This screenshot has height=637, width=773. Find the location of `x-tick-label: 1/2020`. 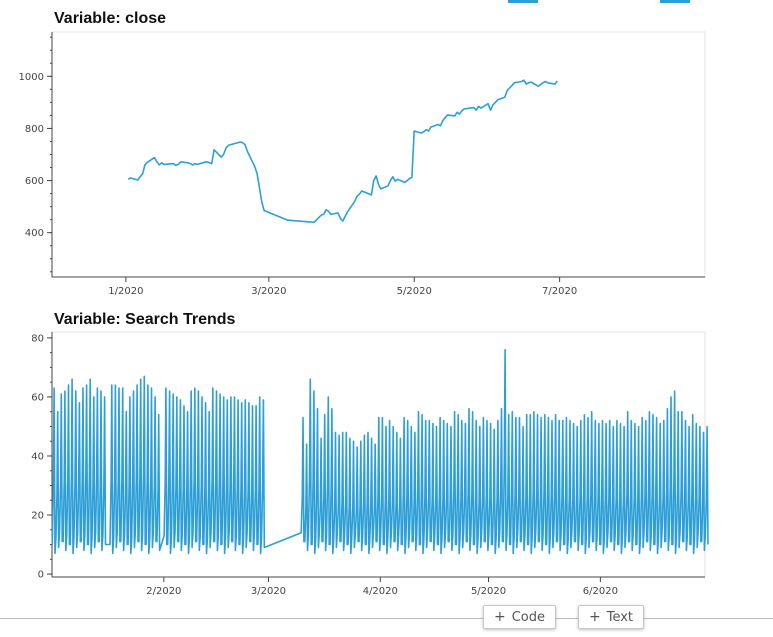

x-tick-label: 1/2020 is located at coordinates (125, 291).